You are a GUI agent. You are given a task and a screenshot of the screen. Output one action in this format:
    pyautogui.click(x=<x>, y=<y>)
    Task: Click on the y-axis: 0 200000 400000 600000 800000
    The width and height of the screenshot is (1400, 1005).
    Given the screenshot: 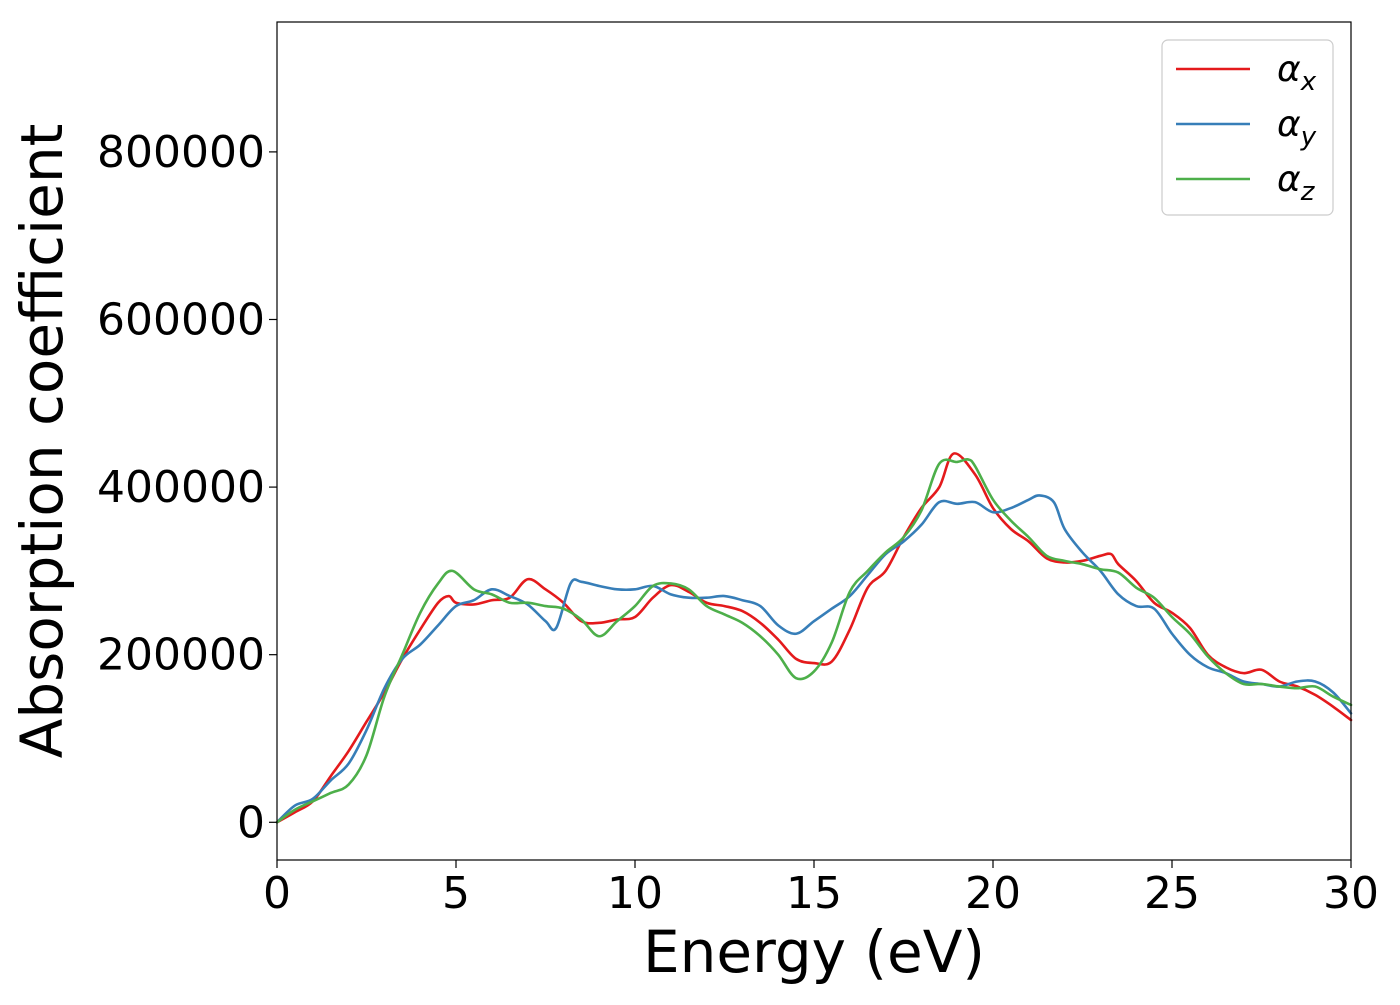 What is the action you would take?
    pyautogui.click(x=187, y=487)
    